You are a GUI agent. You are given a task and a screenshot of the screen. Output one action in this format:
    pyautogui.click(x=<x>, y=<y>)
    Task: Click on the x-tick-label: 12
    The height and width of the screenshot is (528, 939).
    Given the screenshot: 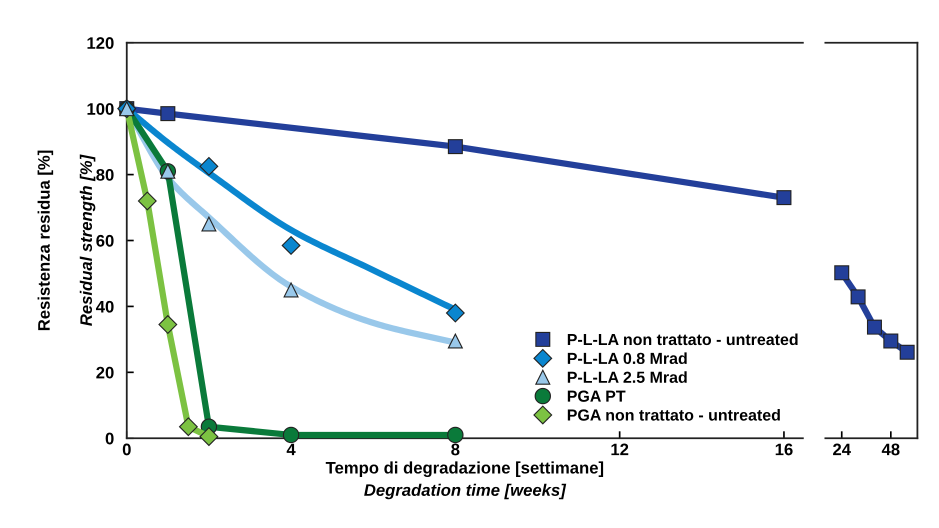 What is the action you would take?
    pyautogui.click(x=619, y=450)
    